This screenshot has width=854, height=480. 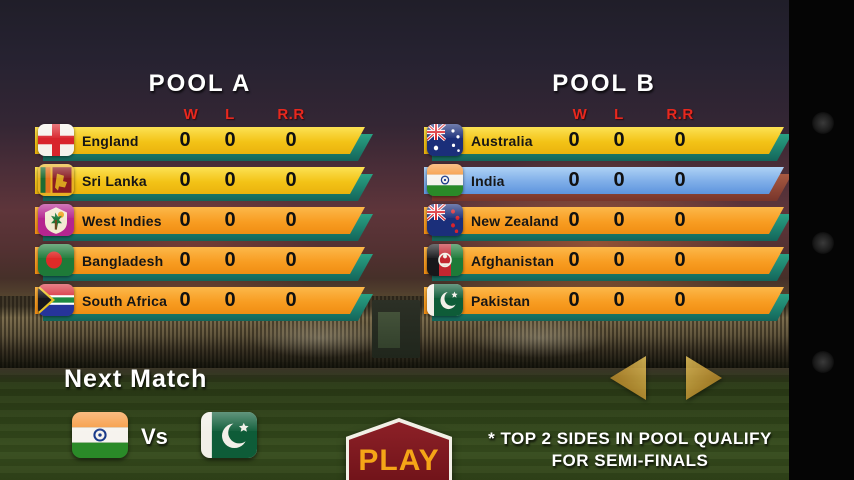 I want to click on team-row-india: India 0 0 0, so click(x=604, y=180).